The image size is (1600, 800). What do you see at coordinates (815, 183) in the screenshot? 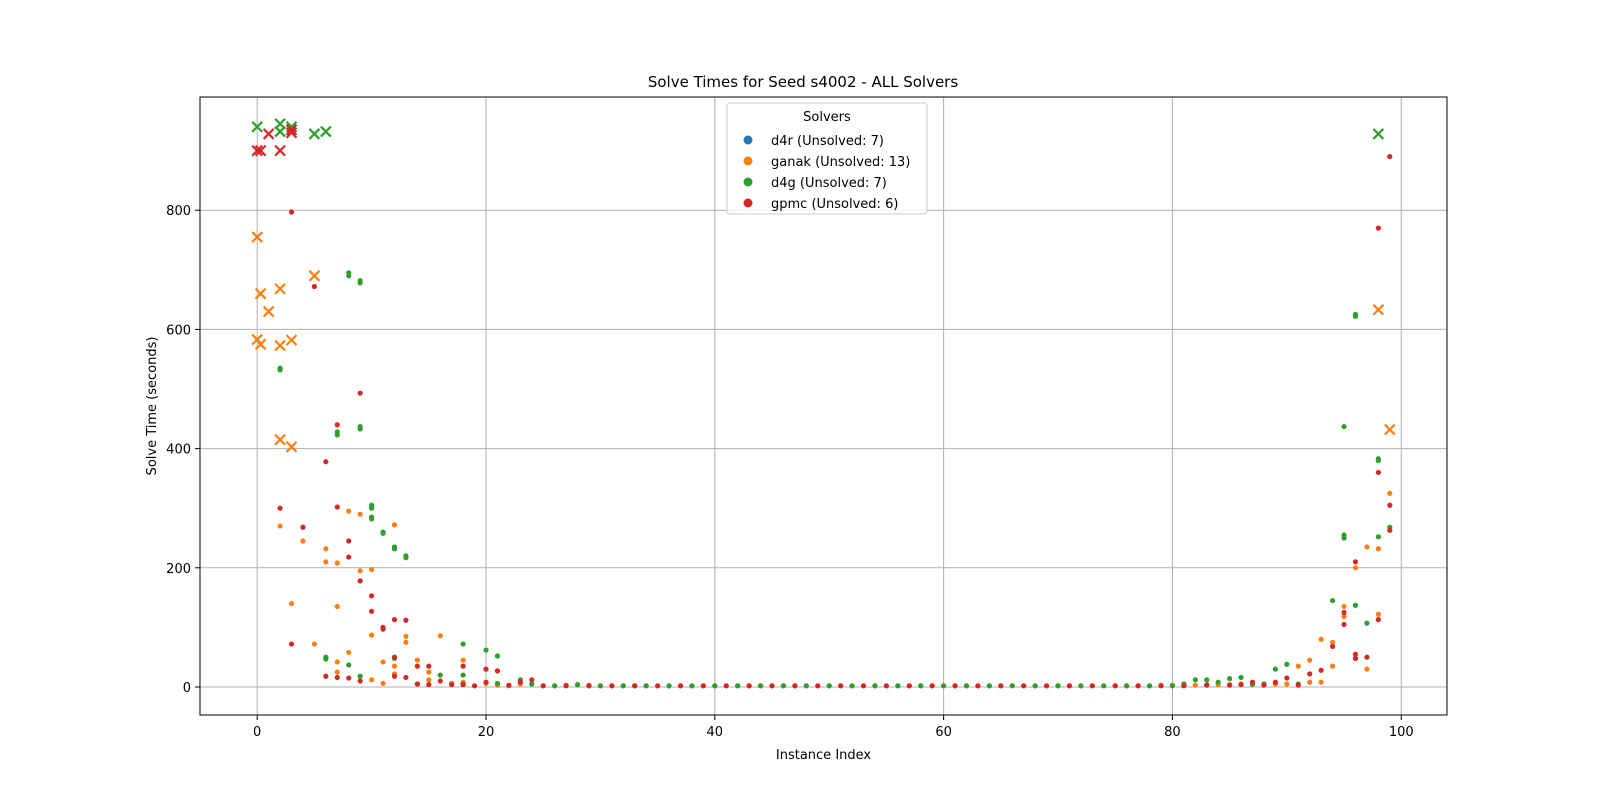
I see `legend-entry: d4g (Unsolved: 7)` at bounding box center [815, 183].